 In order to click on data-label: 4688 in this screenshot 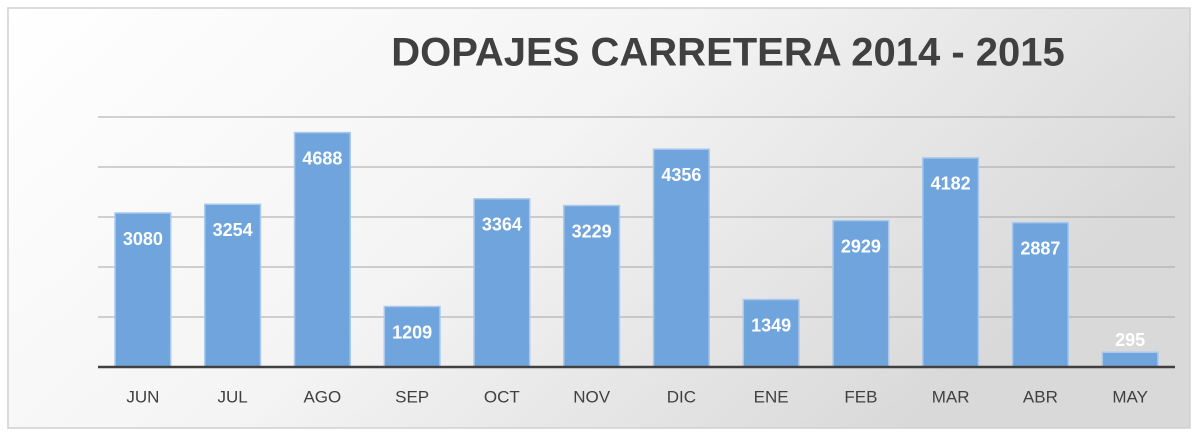, I will do `click(322, 158)`.